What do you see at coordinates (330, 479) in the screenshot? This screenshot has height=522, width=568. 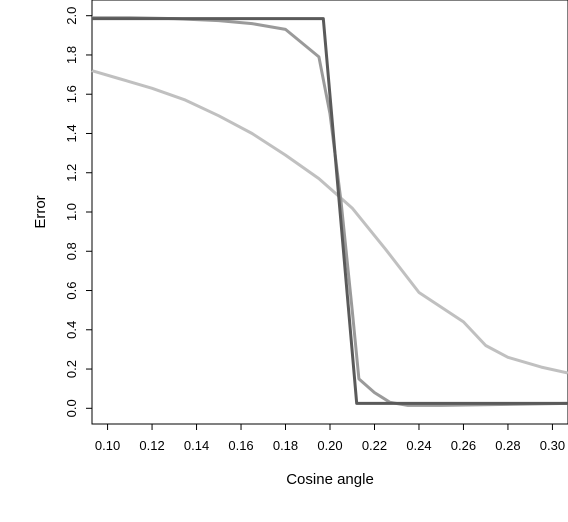 I see `x-axis-label: Cosine angle` at bounding box center [330, 479].